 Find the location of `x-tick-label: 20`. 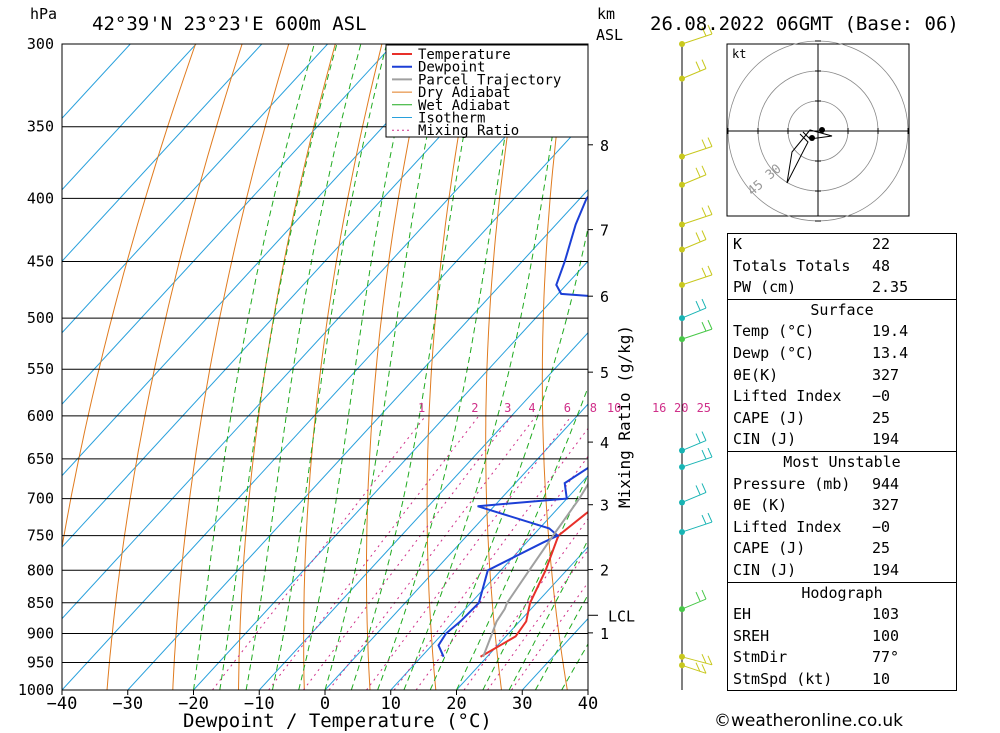

x-tick-label: 20 is located at coordinates (456, 704).